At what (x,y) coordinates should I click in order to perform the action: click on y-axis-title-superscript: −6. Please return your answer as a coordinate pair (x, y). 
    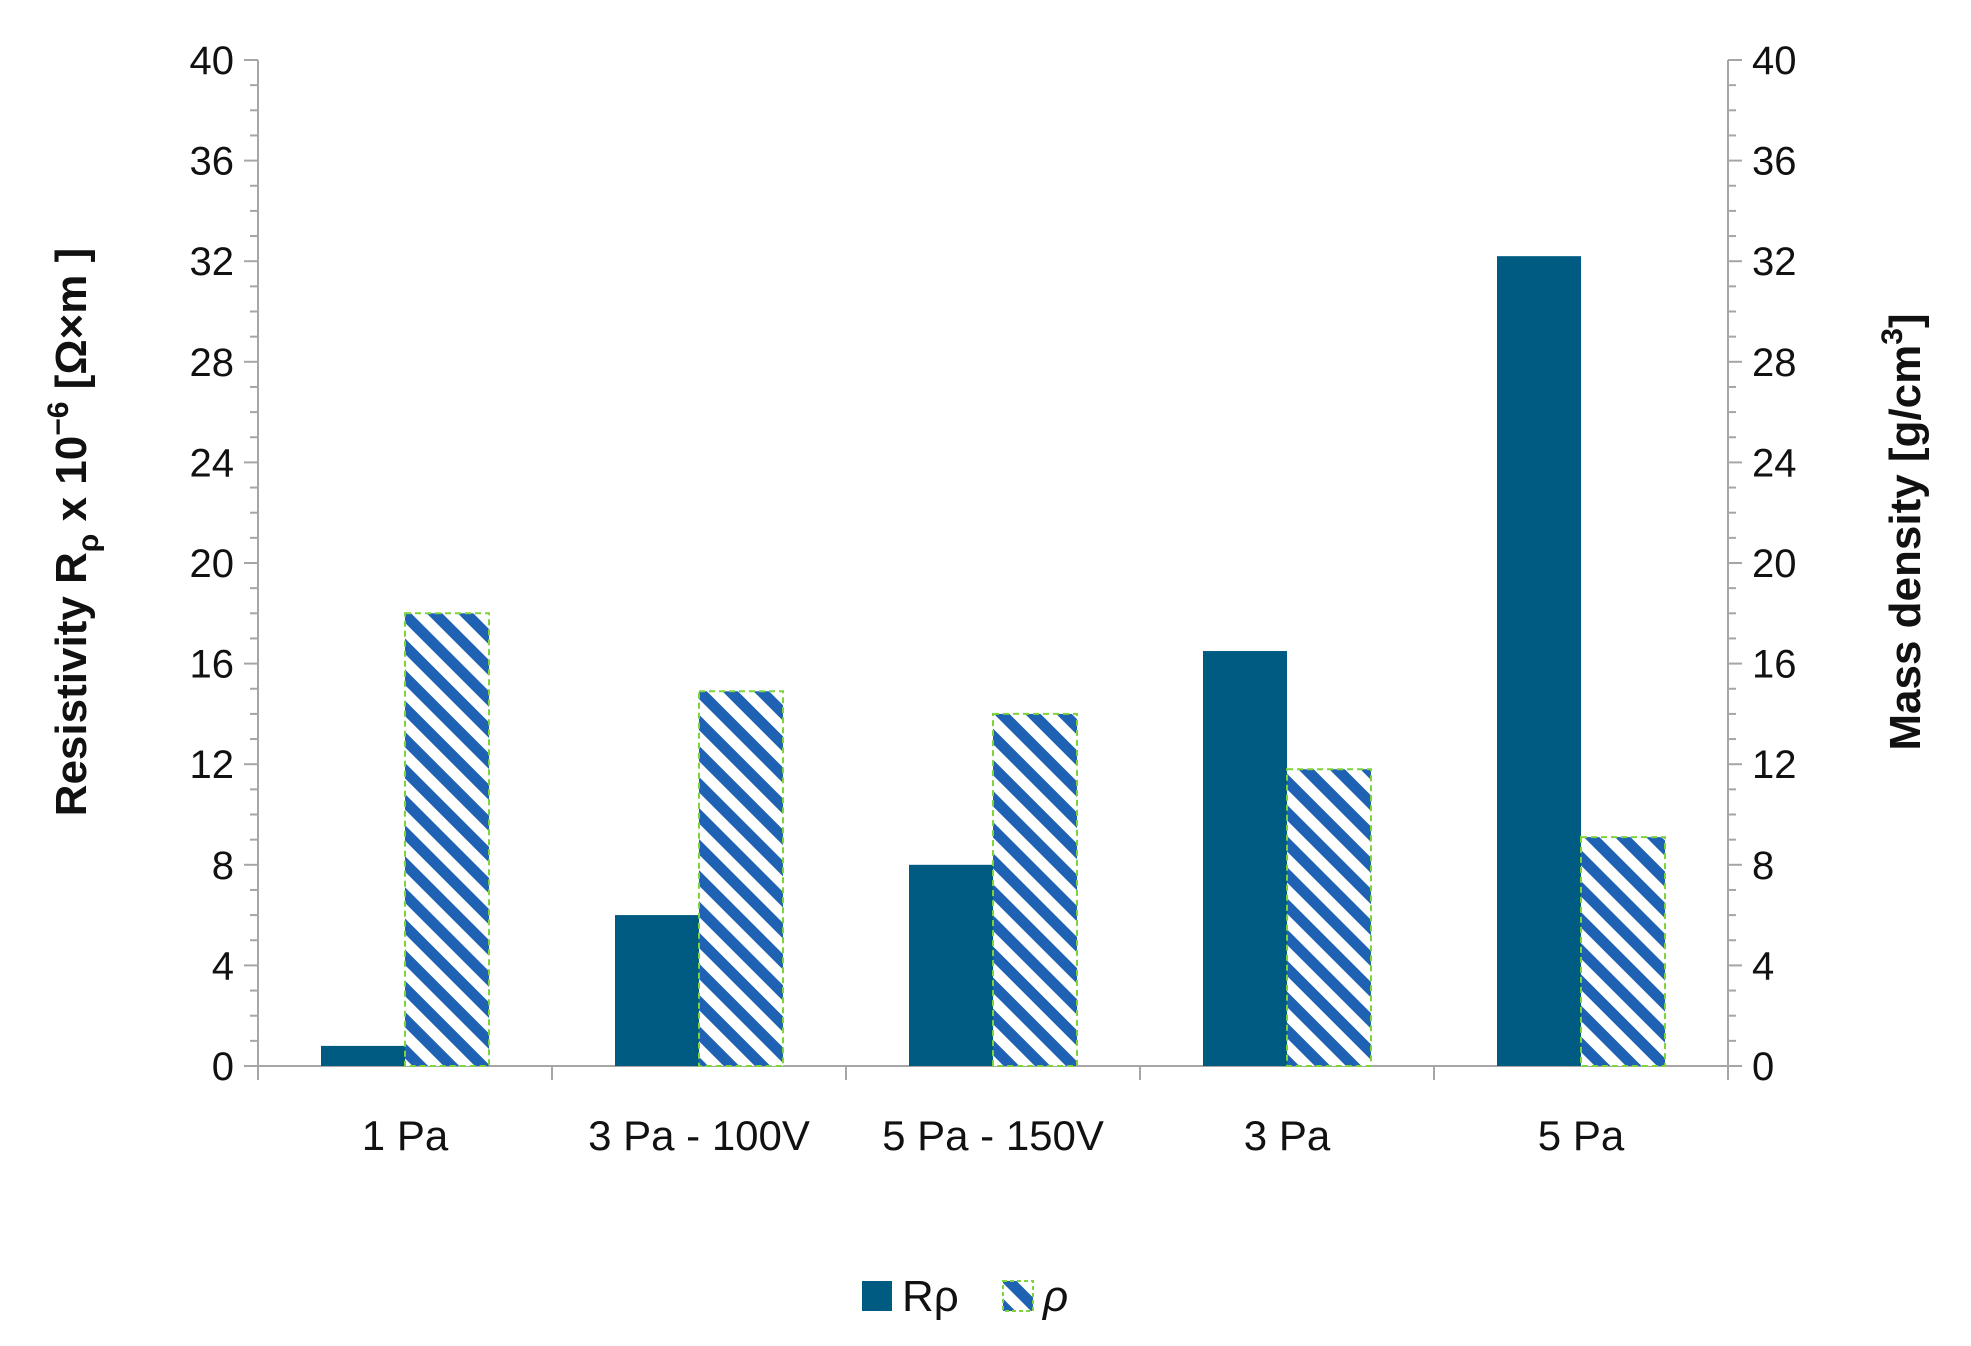
    Looking at the image, I should click on (58, 419).